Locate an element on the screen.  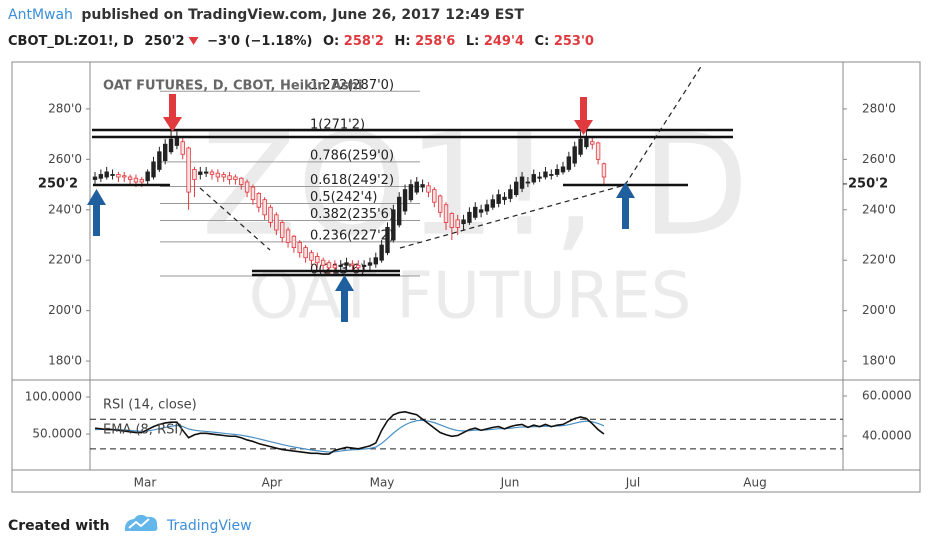
tradingview-logo is located at coordinates (141, 522).